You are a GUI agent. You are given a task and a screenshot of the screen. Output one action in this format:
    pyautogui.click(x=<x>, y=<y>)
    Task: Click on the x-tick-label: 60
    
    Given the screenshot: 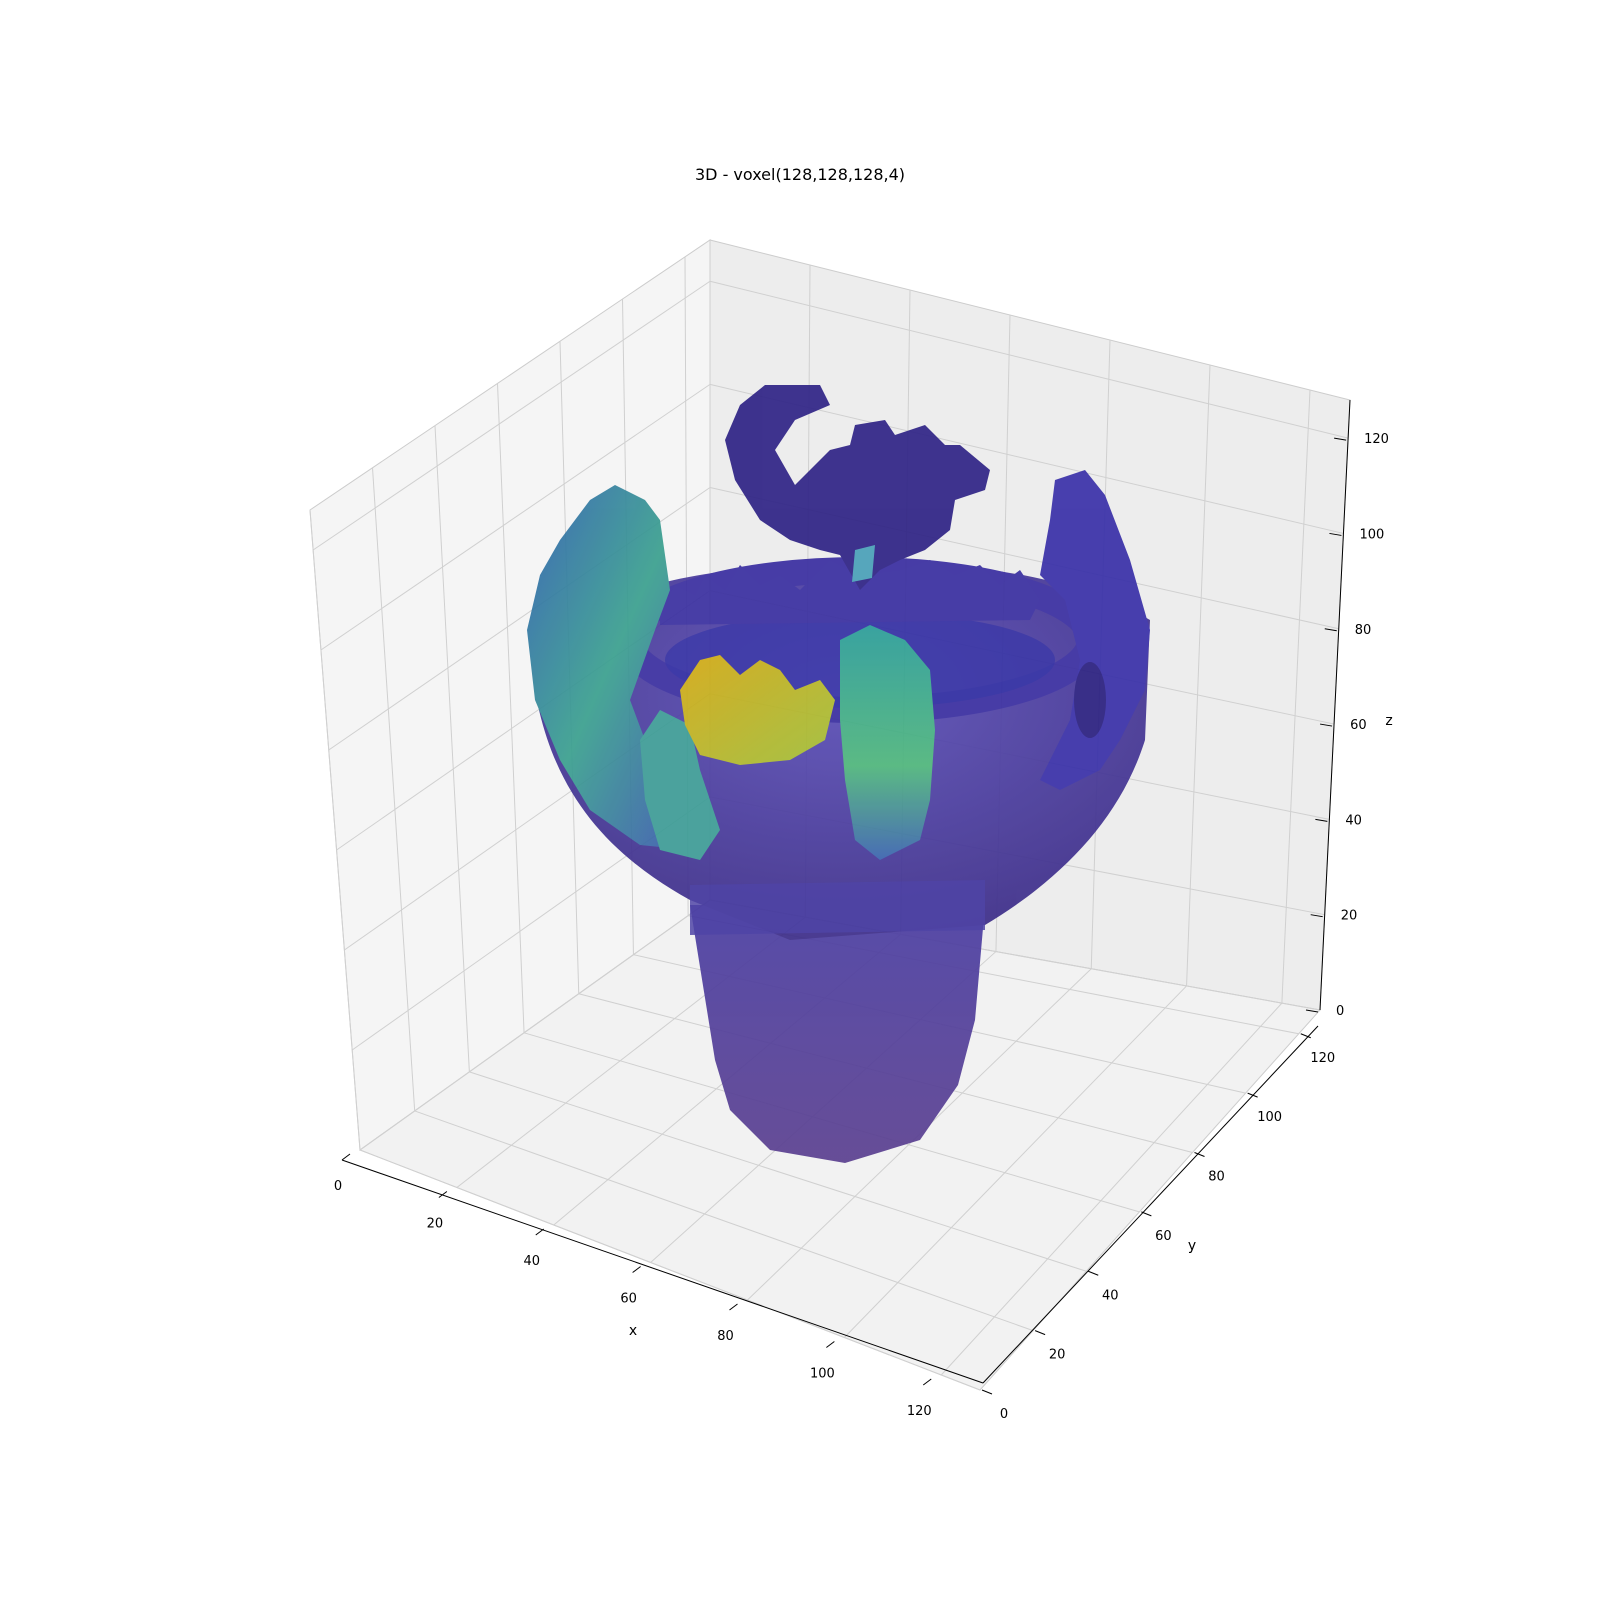 What is the action you would take?
    pyautogui.click(x=628, y=1299)
    